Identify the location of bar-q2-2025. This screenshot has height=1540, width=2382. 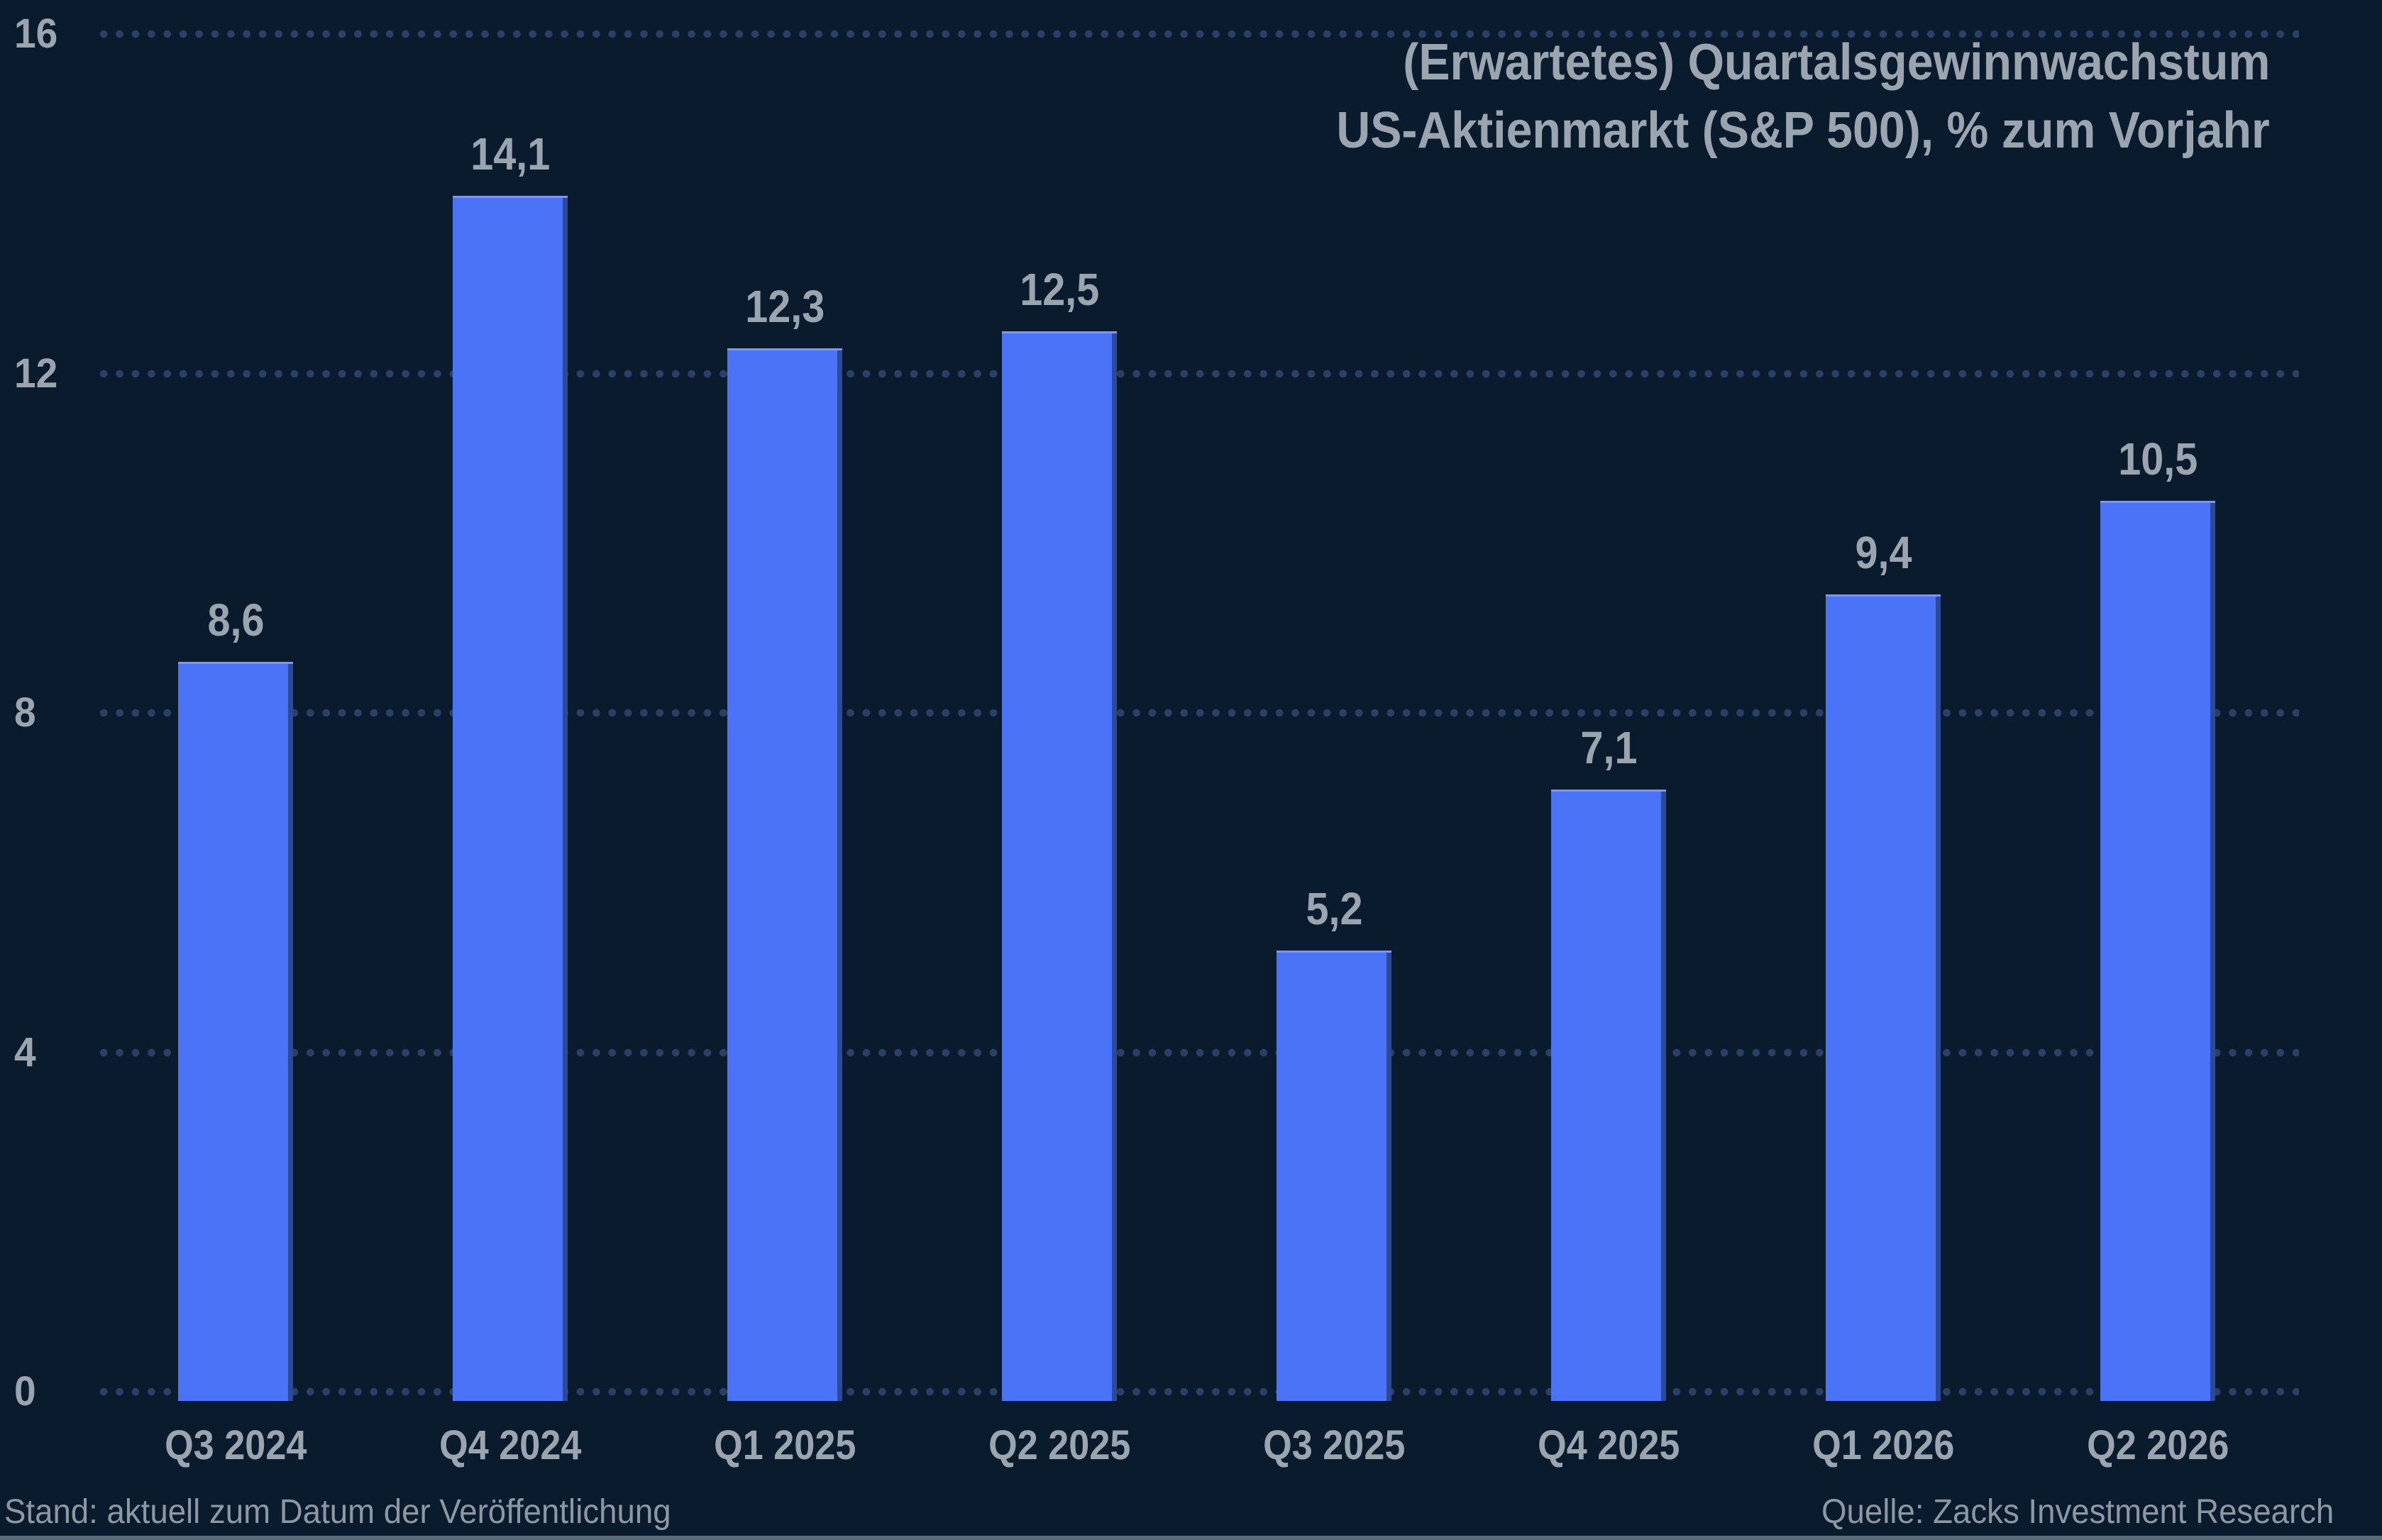
(1059, 866).